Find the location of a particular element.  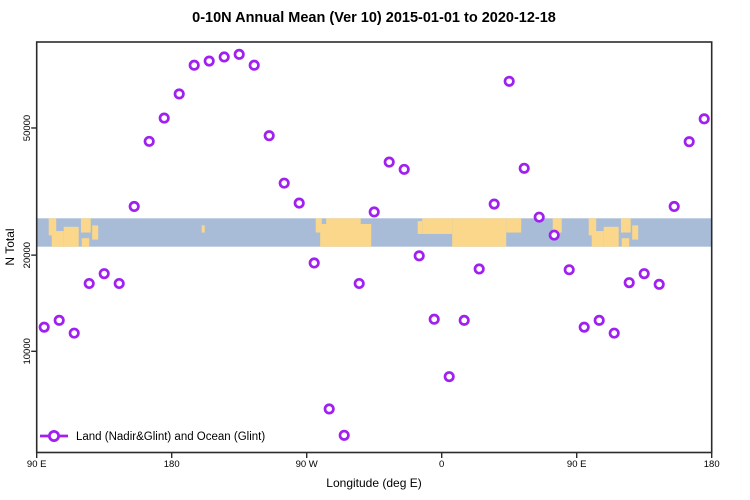

x-axis-title: Longitude (deg E) is located at coordinates (373, 483).